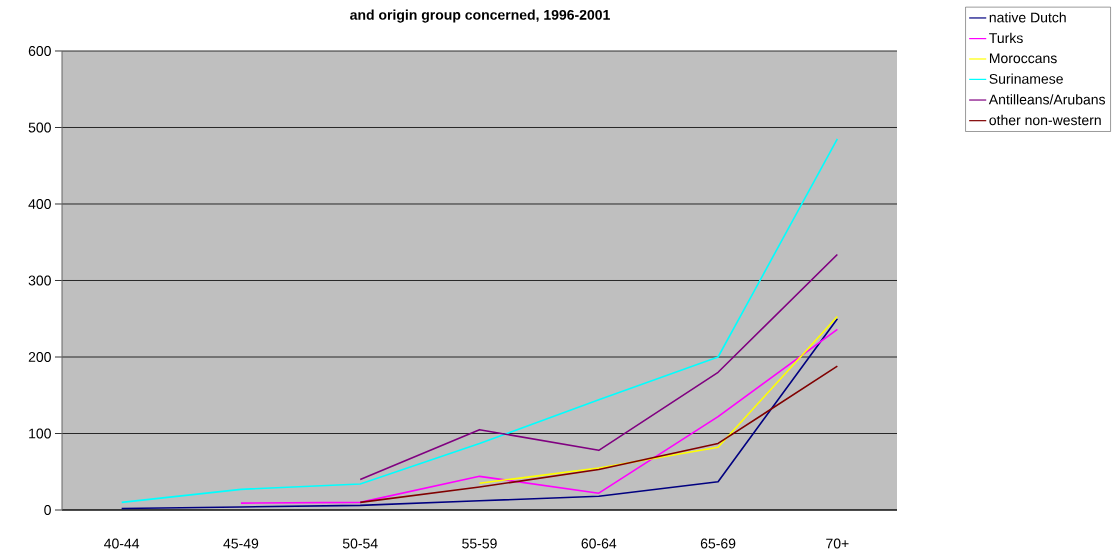  What do you see at coordinates (1047, 99) in the screenshot?
I see `legend-label: Antilleans/Arubans` at bounding box center [1047, 99].